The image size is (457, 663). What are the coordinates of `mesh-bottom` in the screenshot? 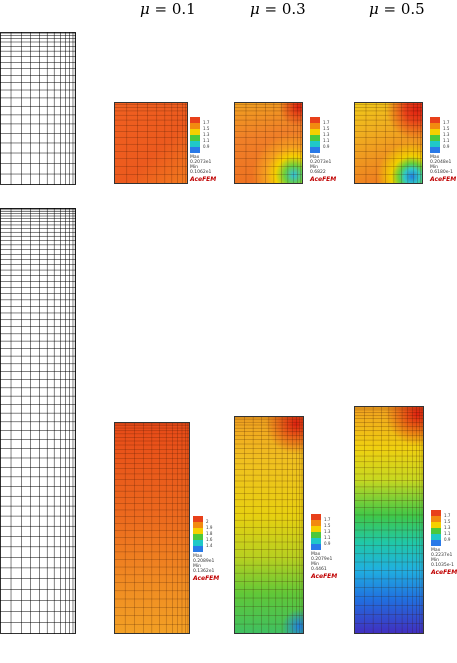 It's located at (38, 421).